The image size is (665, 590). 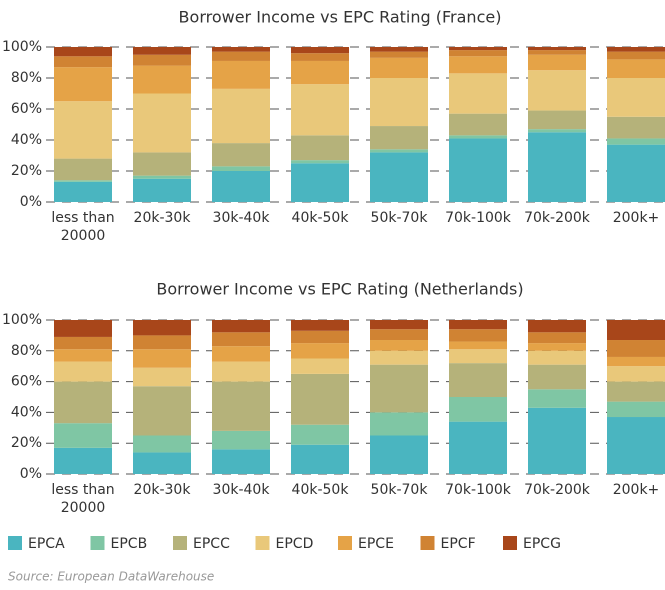 I want to click on x-tick-label: less than 20000, so click(x=82, y=227).